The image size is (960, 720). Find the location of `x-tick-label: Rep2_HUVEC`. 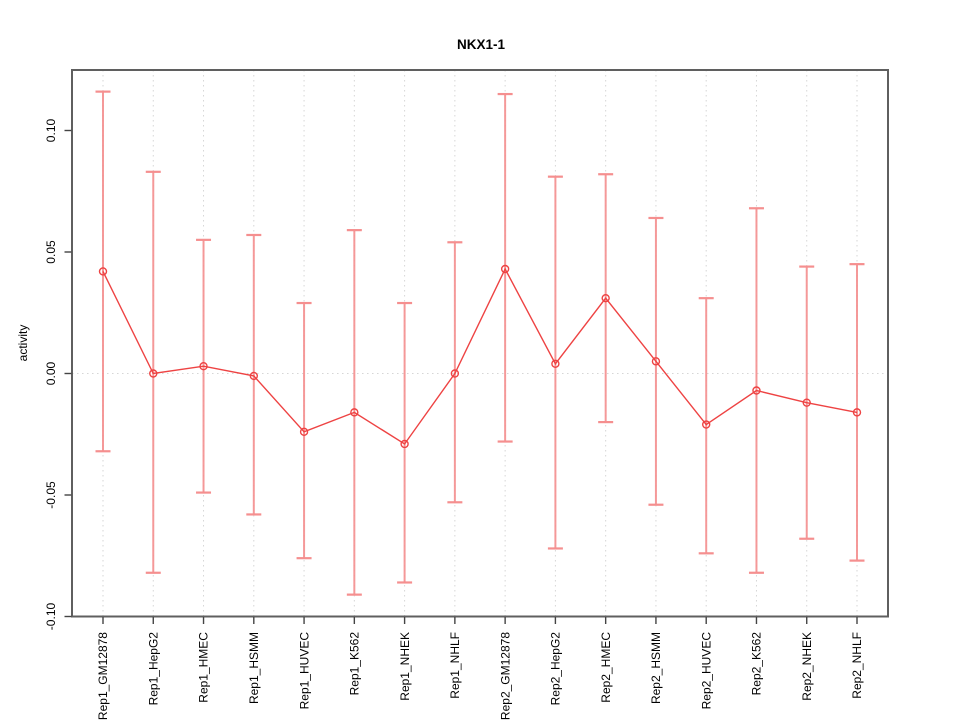

x-tick-label: Rep2_HUVEC is located at coordinates (706, 671).